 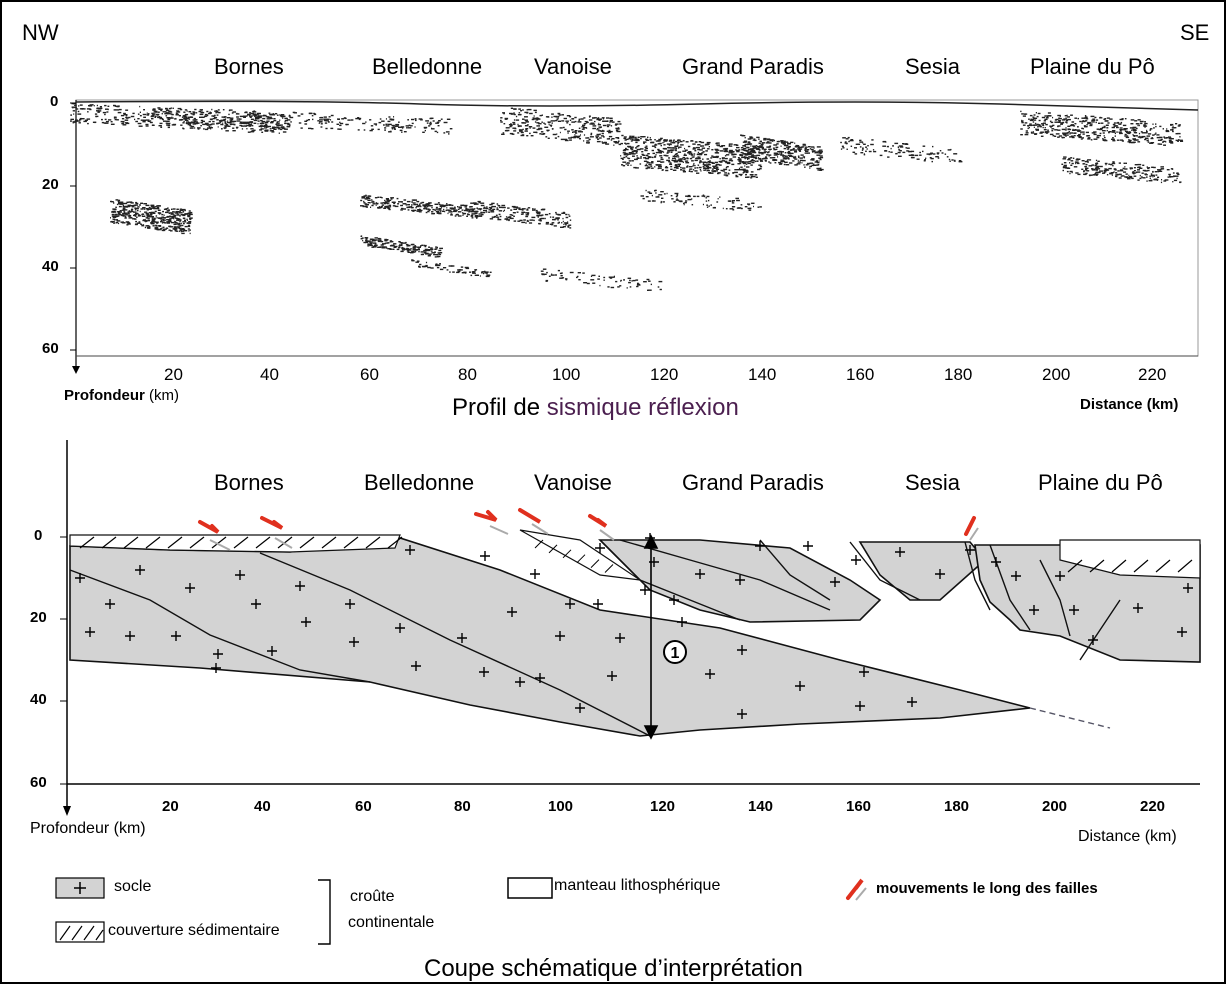 I want to click on seismic-depth-label-bold: Profondeur, so click(x=104, y=395).